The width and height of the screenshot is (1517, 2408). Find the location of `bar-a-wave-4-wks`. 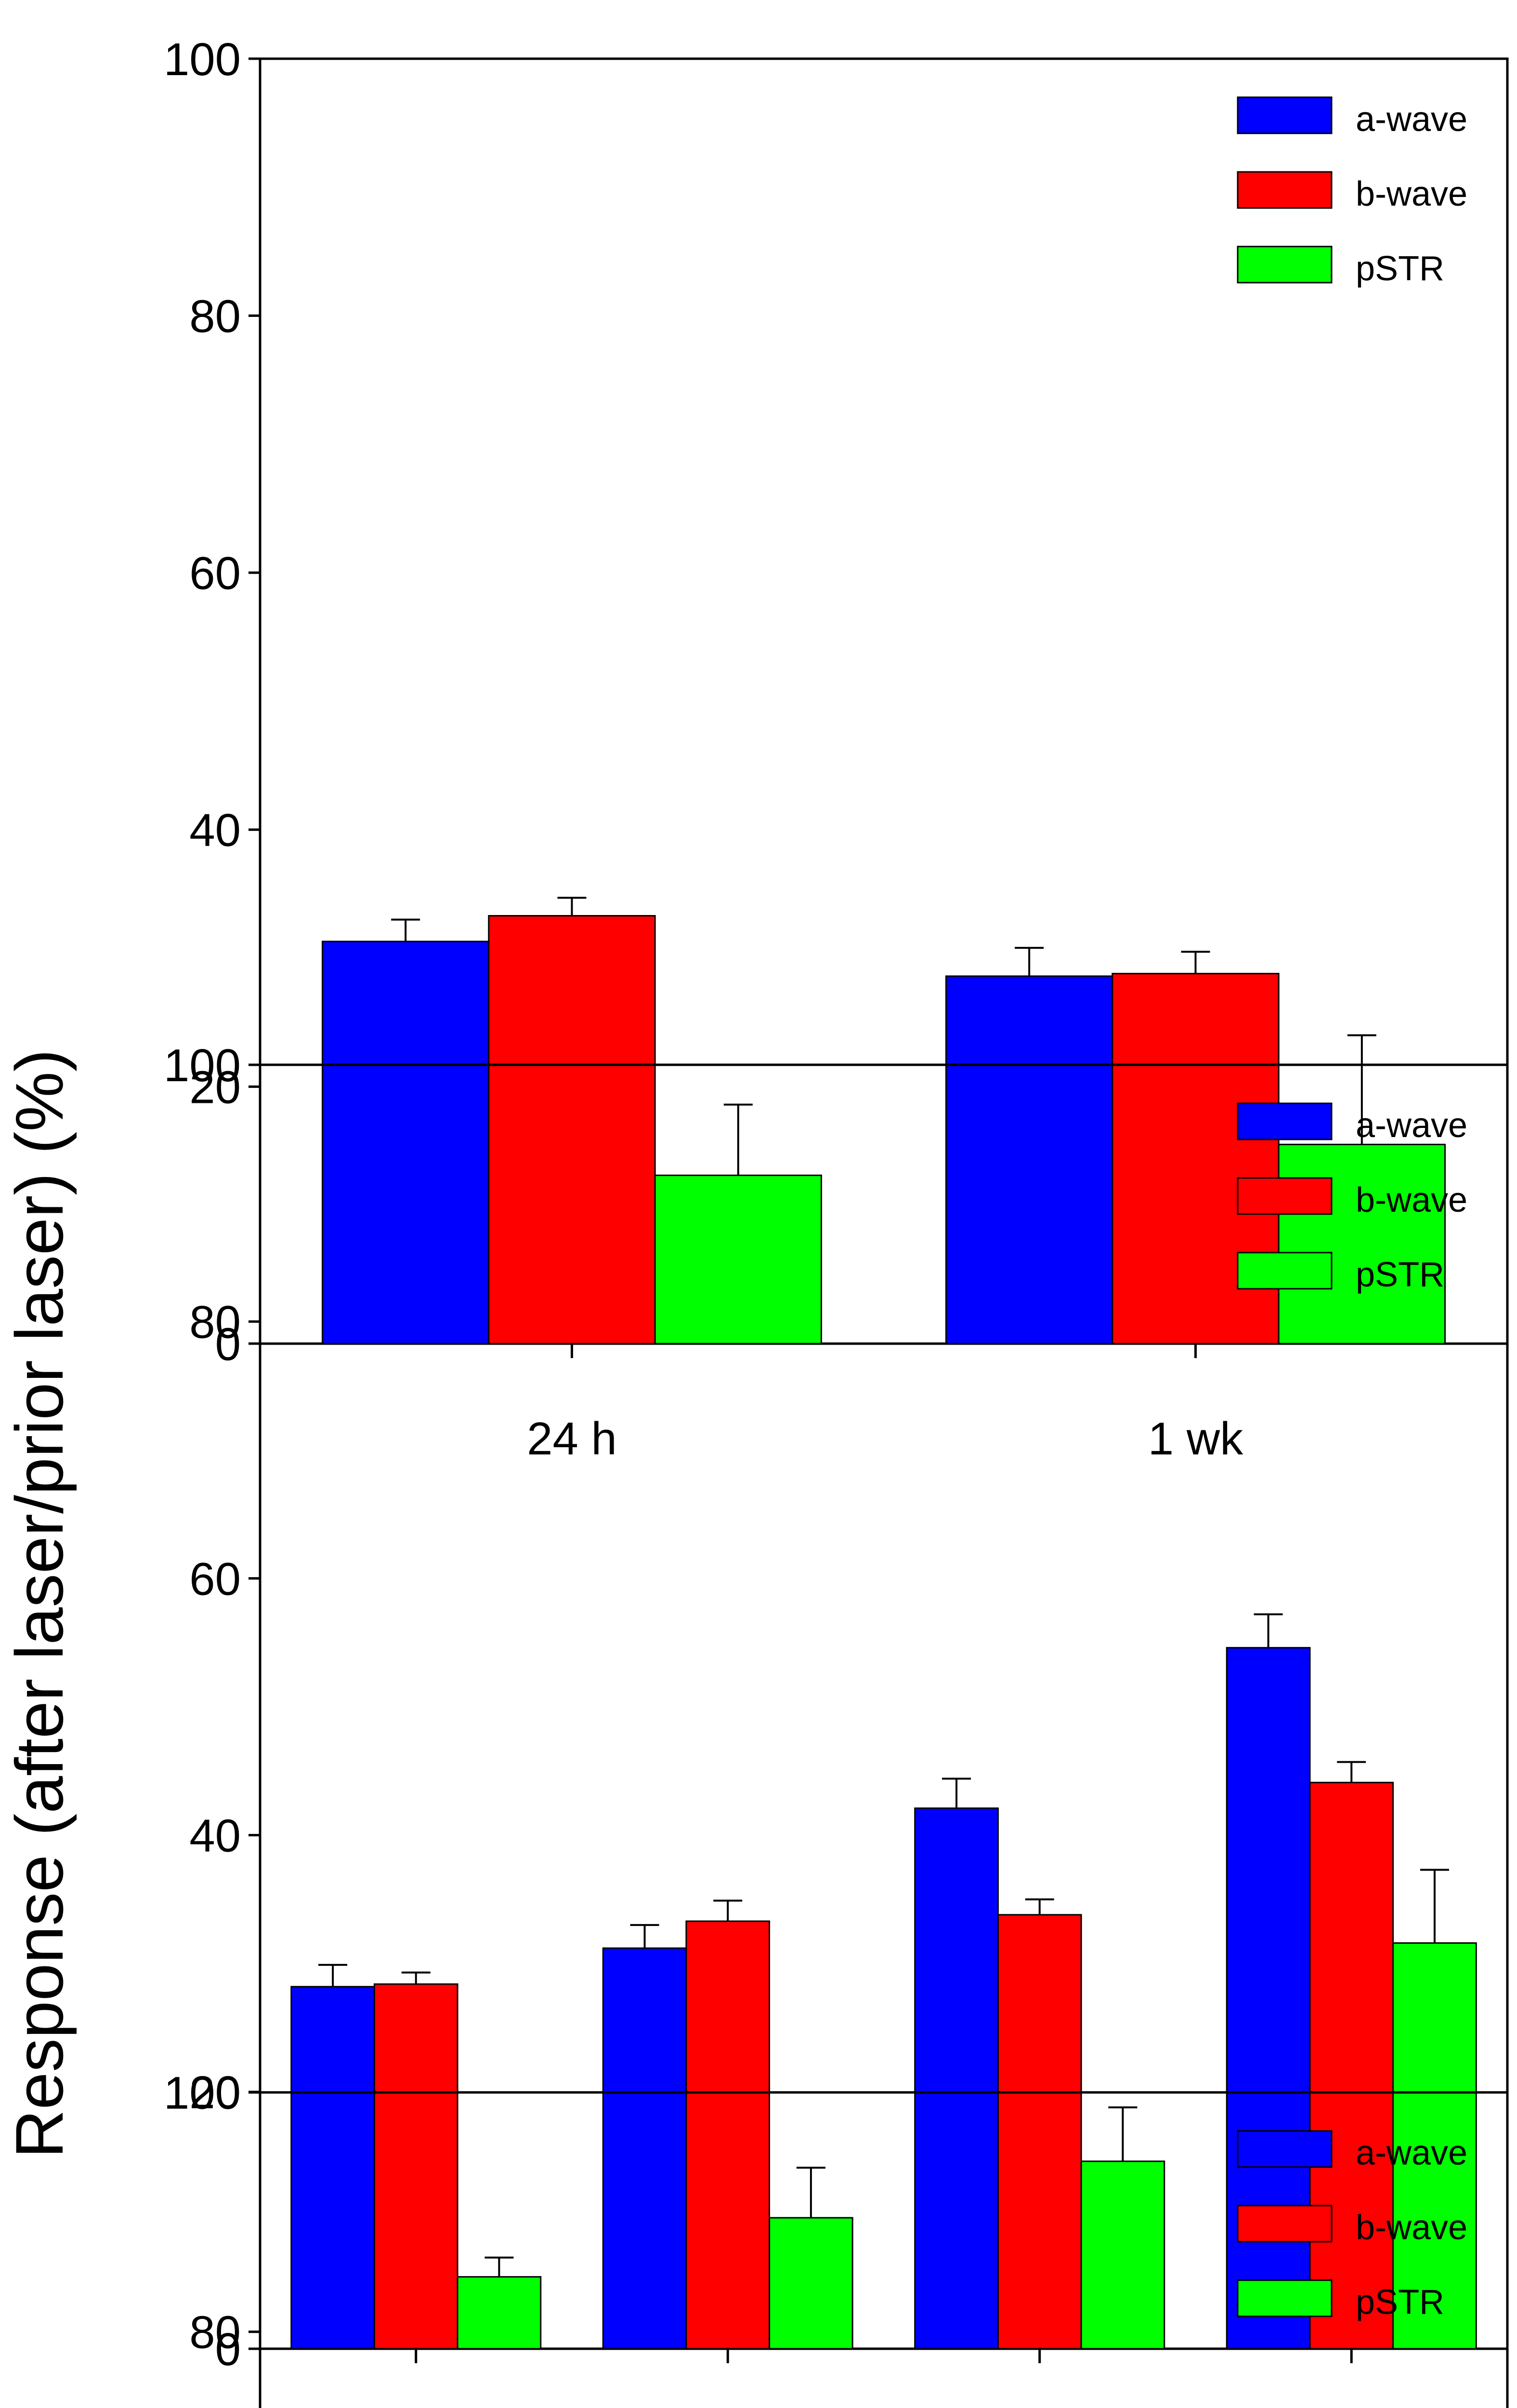

bar-a-wave-4-wks is located at coordinates (1268, 1998).